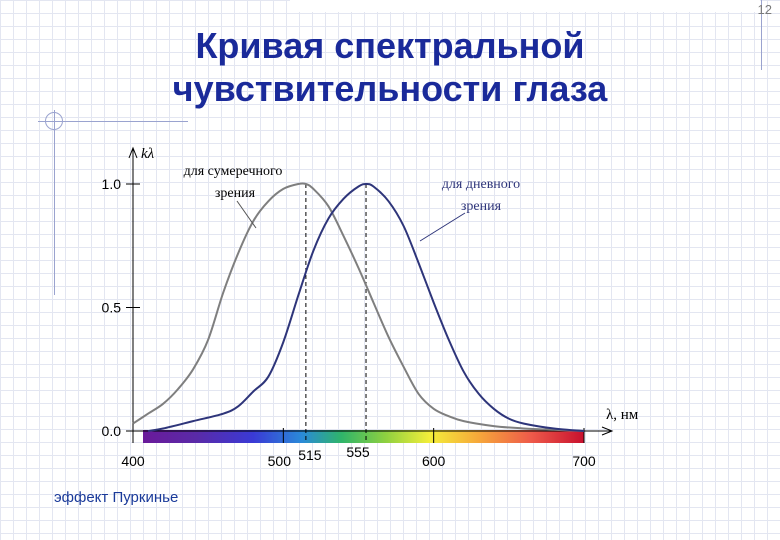 The image size is (780, 540). Describe the element at coordinates (481, 206) in the screenshot. I see `photopic-annotation-line2: зрения` at that location.